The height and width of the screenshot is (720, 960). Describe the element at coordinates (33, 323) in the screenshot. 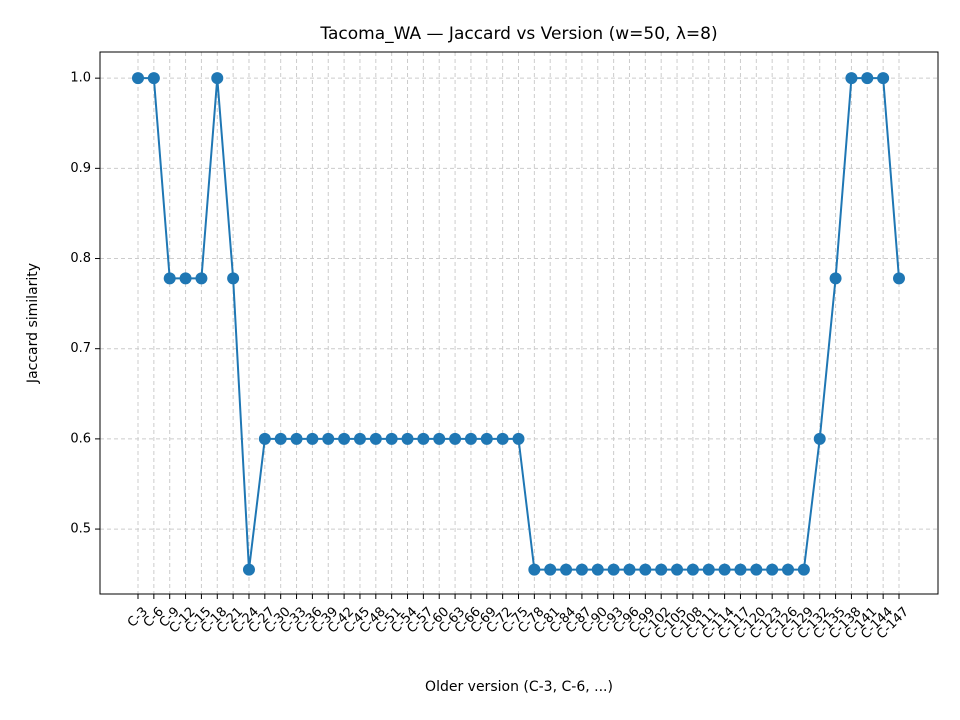

I see `y-axis-label: Jaccard similarity` at that location.